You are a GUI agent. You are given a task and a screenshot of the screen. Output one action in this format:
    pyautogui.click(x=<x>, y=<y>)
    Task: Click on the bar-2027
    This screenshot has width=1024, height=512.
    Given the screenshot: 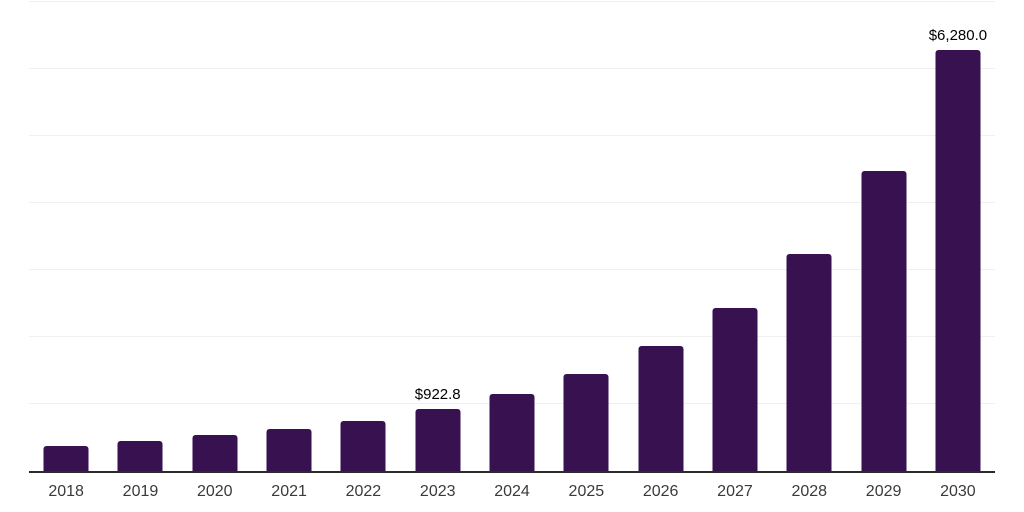 What is the action you would take?
    pyautogui.click(x=735, y=389)
    